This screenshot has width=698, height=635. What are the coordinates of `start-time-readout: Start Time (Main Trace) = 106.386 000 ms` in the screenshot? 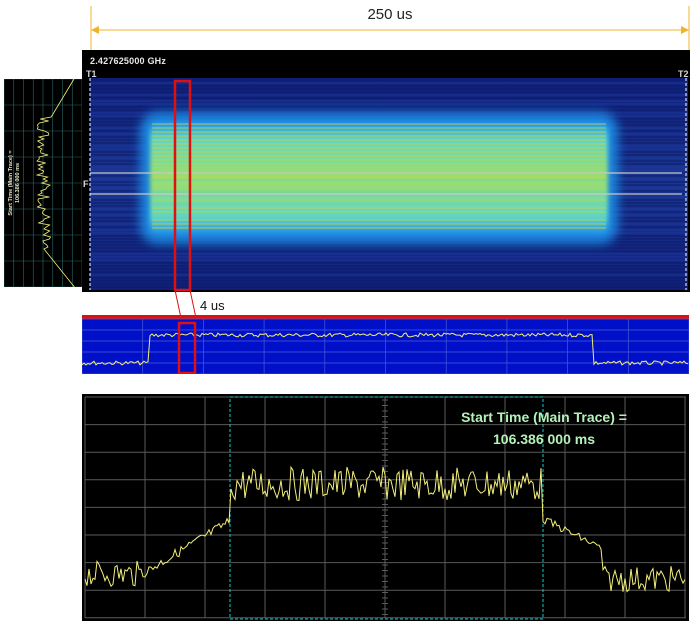 It's located at (544, 428).